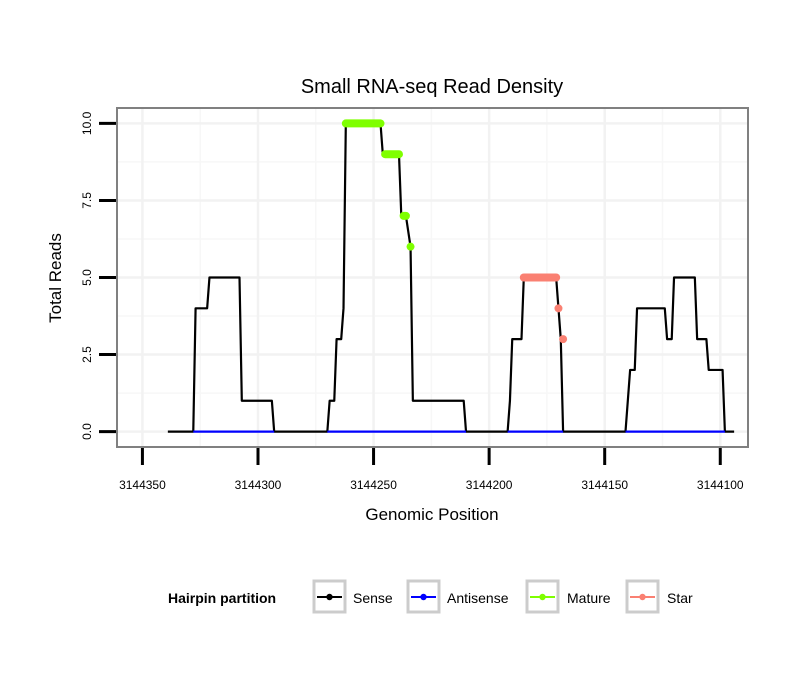 This screenshot has width=810, height=690. Describe the element at coordinates (87, 277) in the screenshot. I see `y-tick-label: 5.0` at that location.